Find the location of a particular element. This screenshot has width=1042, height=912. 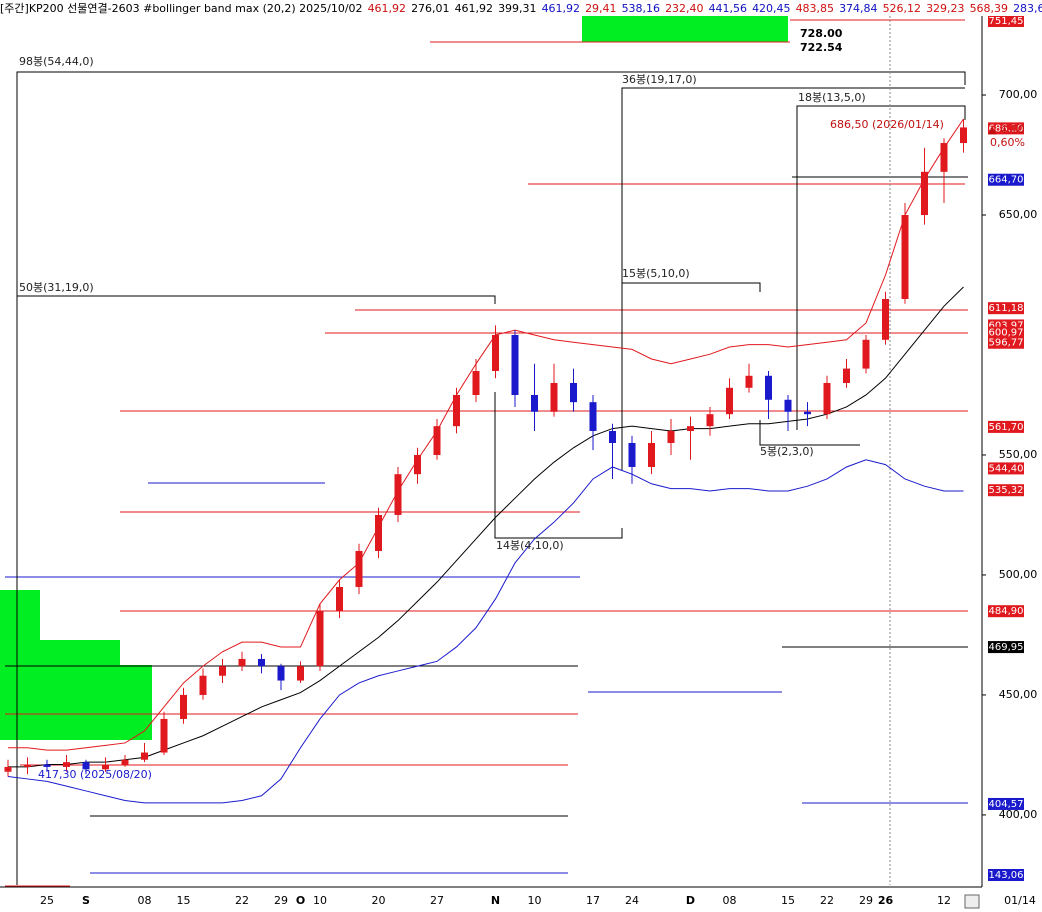

title-part: 232,40 is located at coordinates (684, 8).